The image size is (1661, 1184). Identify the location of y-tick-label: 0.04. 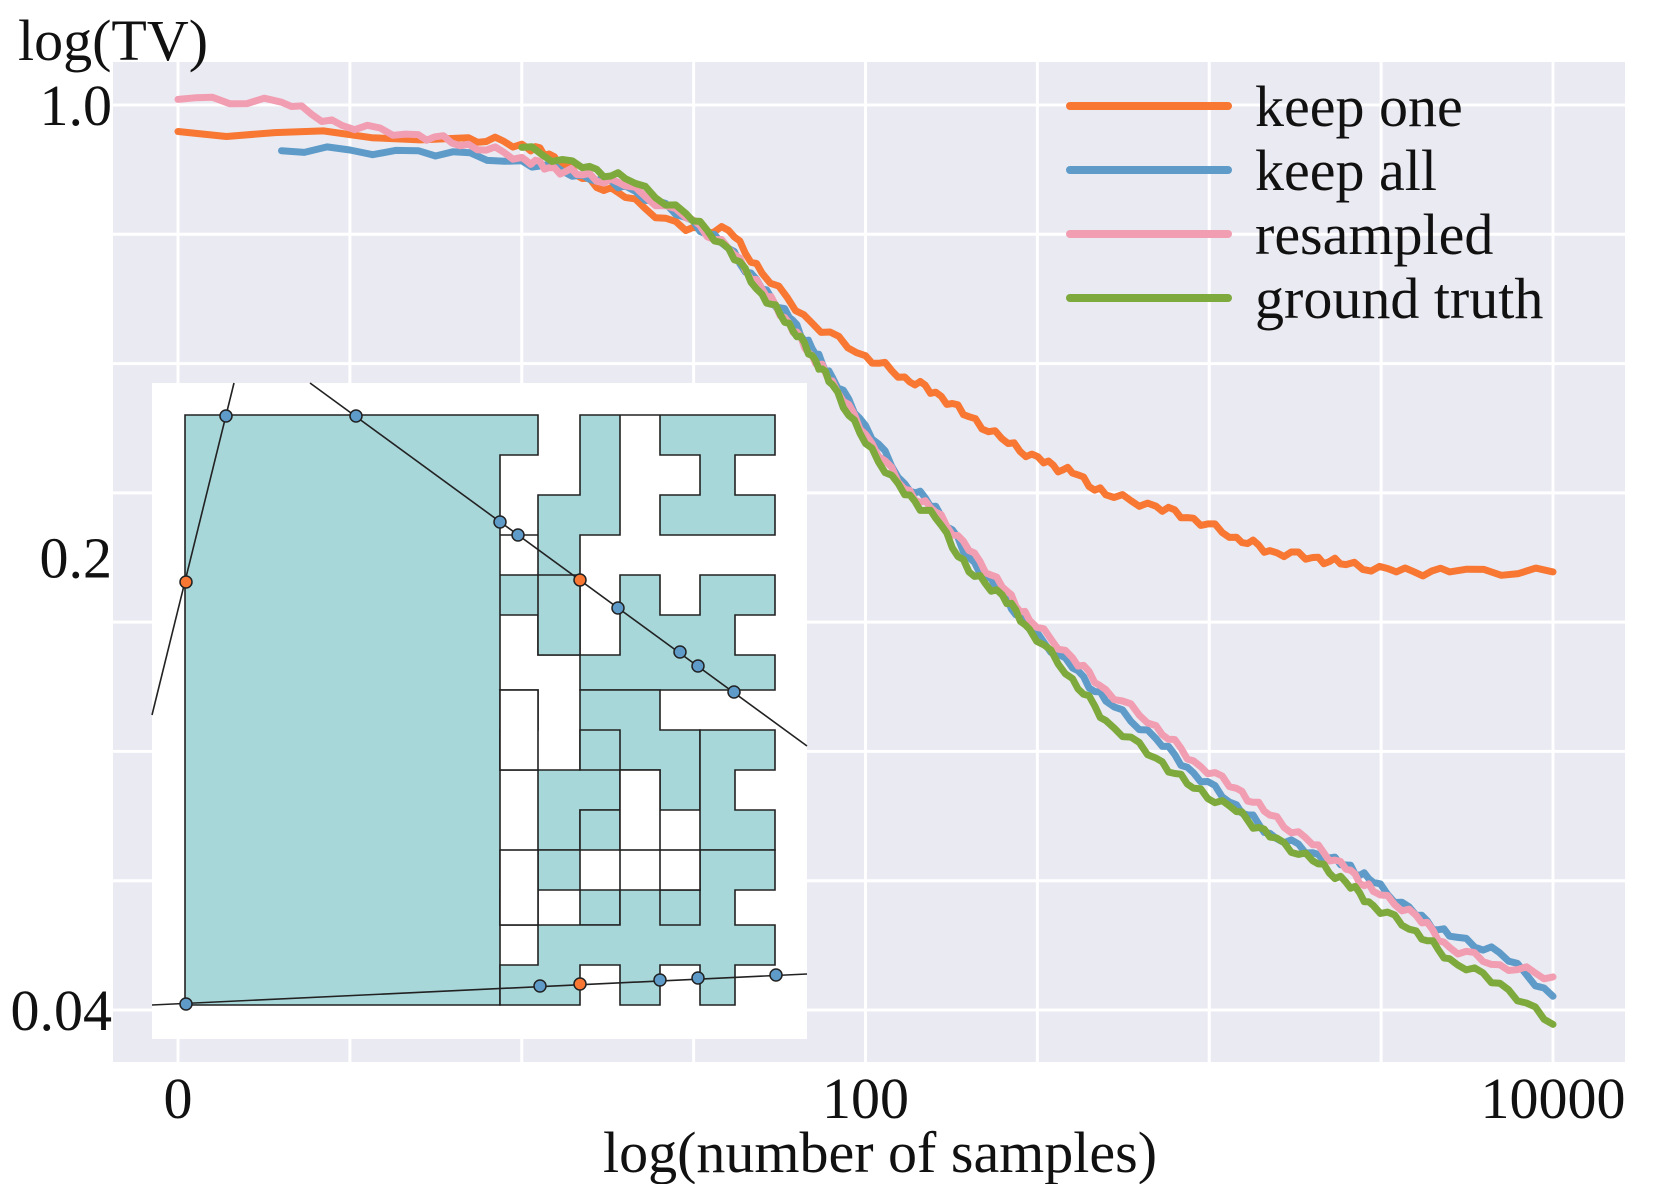
(62, 1010).